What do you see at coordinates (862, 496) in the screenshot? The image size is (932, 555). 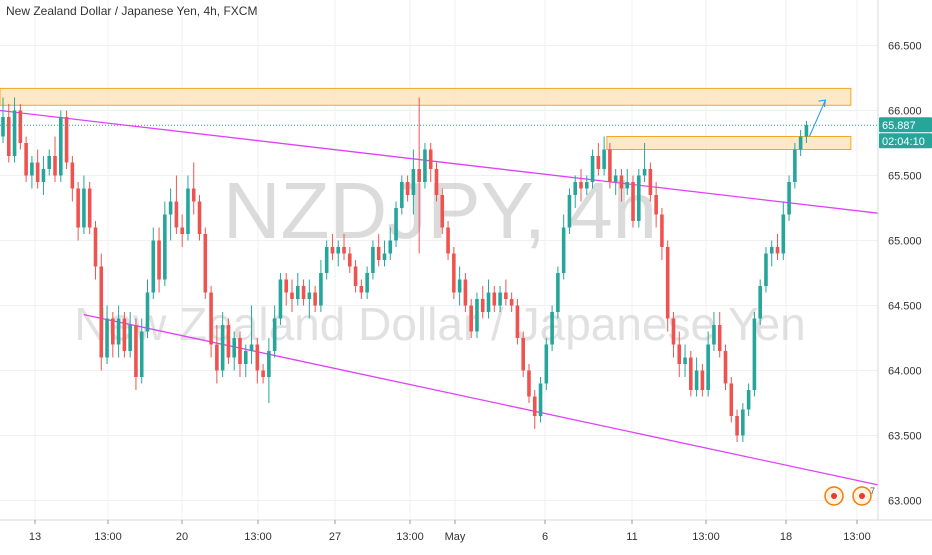 I see `ideas-icon` at bounding box center [862, 496].